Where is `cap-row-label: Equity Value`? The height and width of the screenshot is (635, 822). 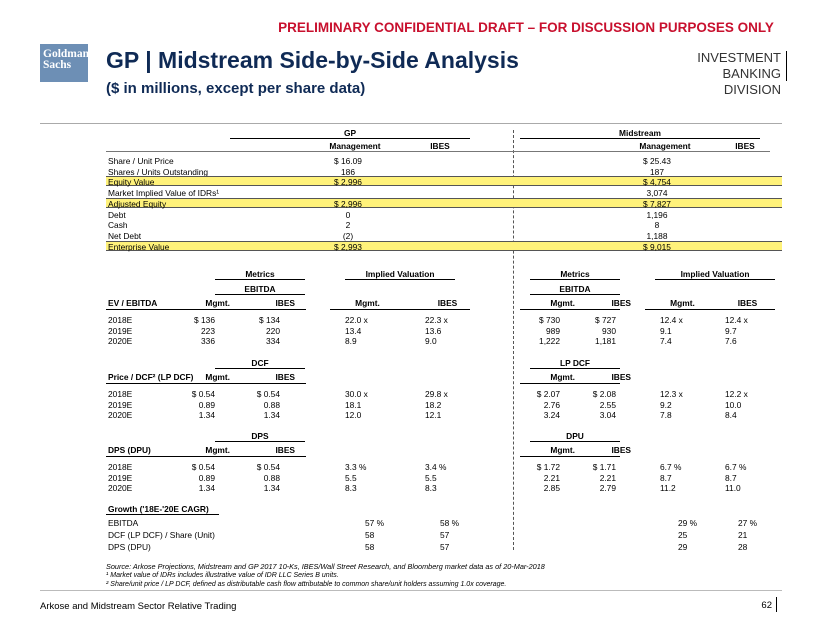 cap-row-label: Equity Value is located at coordinates (131, 182).